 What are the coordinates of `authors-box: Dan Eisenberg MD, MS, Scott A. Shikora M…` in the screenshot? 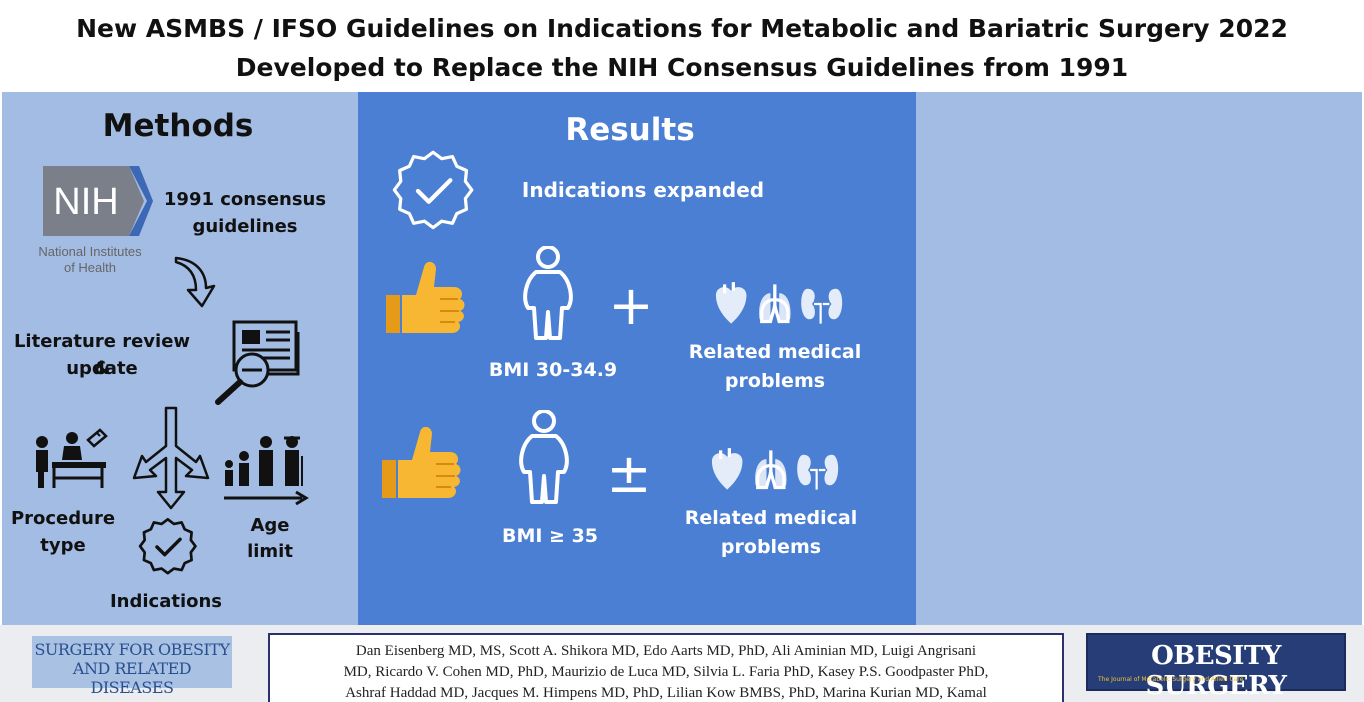 It's located at (666, 667).